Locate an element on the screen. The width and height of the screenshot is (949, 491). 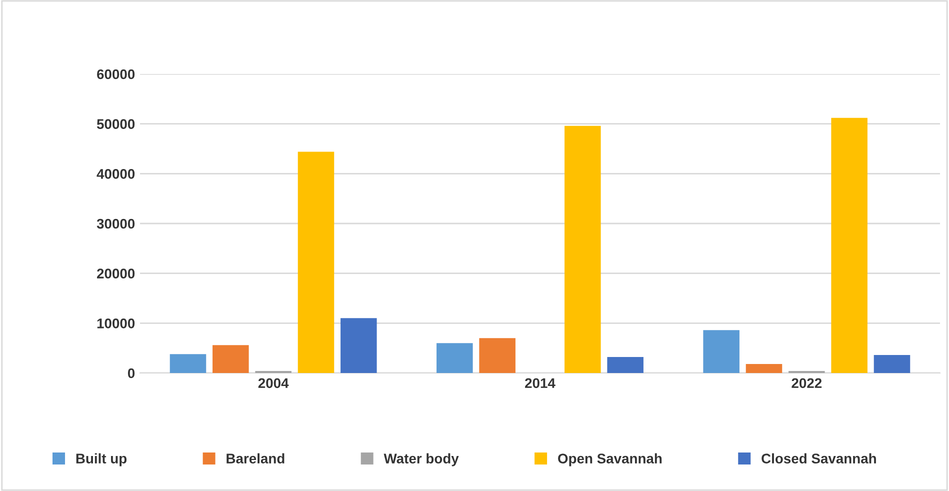
y-tick-label: 10000 is located at coordinates (116, 323).